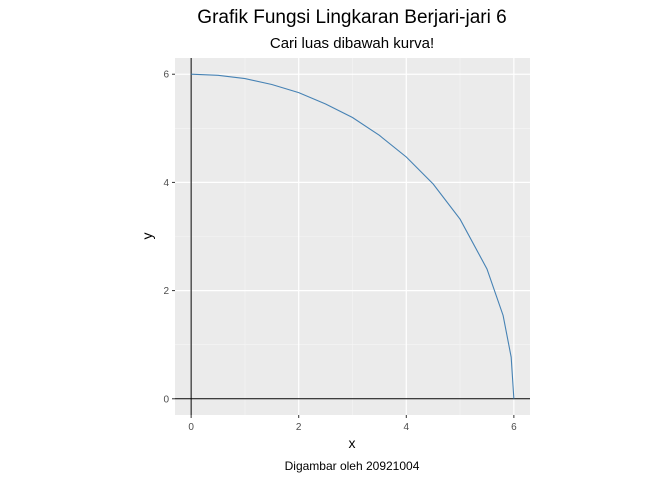 This screenshot has height=480, width=672. I want to click on x-axis-ticks: 0 2 4 6, so click(352, 424).